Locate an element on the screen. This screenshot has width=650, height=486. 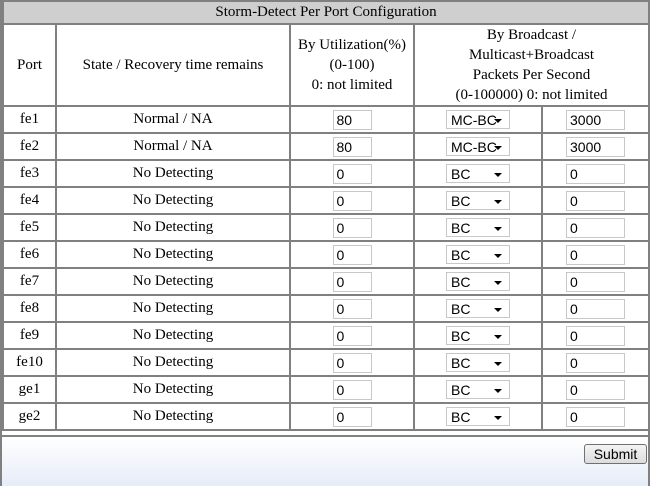
header-port: Port is located at coordinates (29, 65).